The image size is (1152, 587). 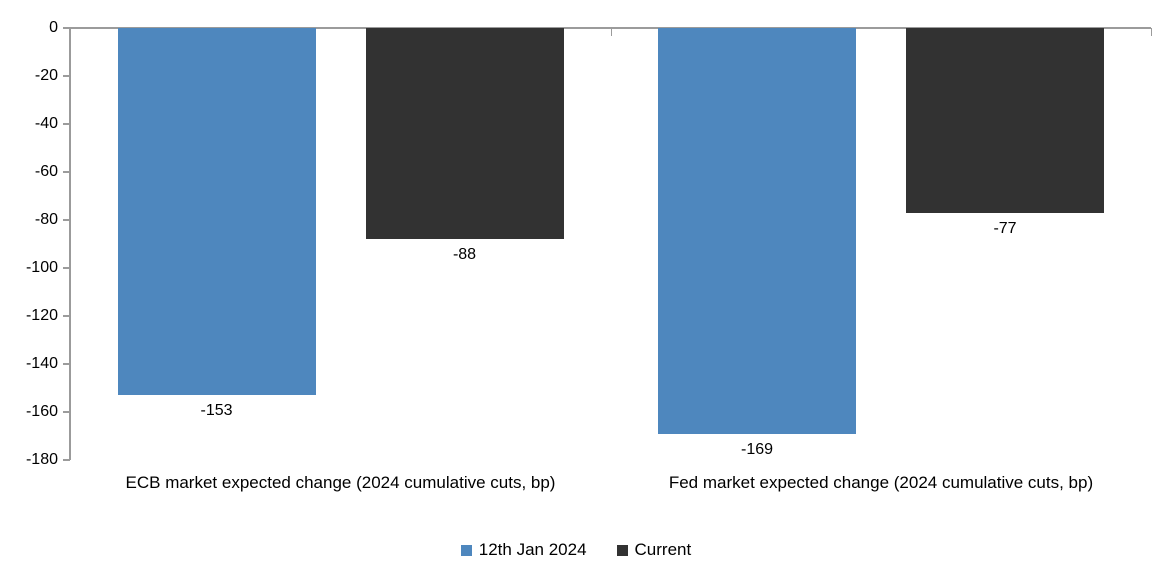 What do you see at coordinates (41, 267) in the screenshot?
I see `y-axis-tick-label: -100` at bounding box center [41, 267].